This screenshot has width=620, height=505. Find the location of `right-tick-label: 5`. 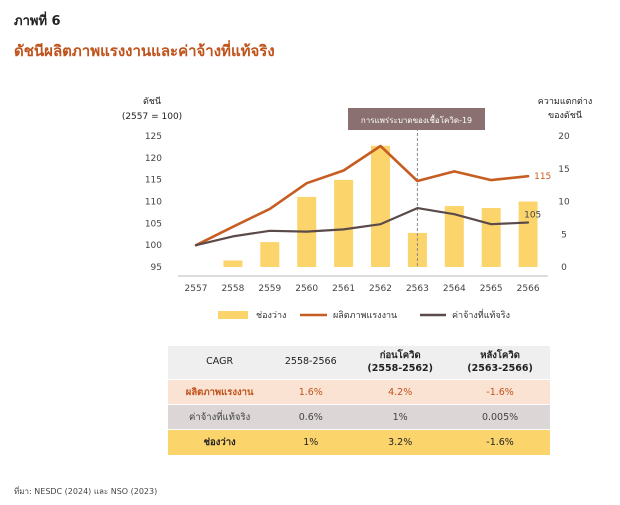

right-tick-label: 5 is located at coordinates (564, 235).